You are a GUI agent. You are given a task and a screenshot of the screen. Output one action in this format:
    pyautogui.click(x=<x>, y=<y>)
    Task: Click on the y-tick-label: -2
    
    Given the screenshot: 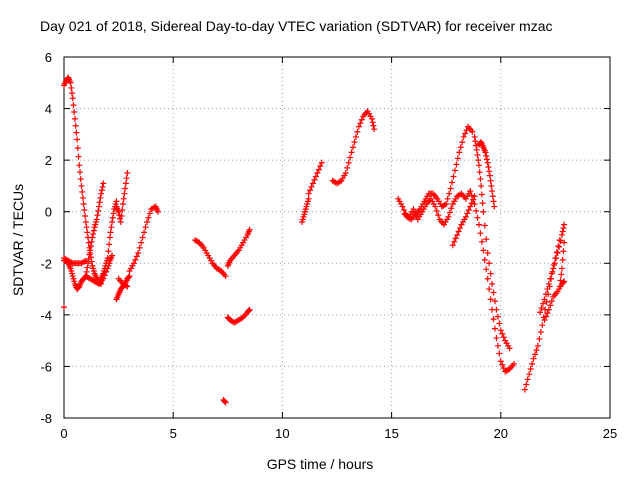 What is the action you would take?
    pyautogui.click(x=46, y=263)
    